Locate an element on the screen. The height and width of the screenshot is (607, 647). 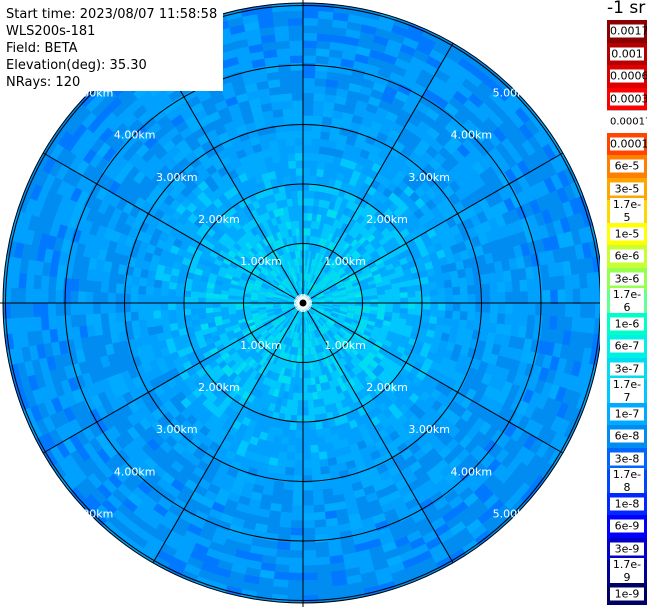
colorbar-level: 0.0001 is located at coordinates (627, 143).